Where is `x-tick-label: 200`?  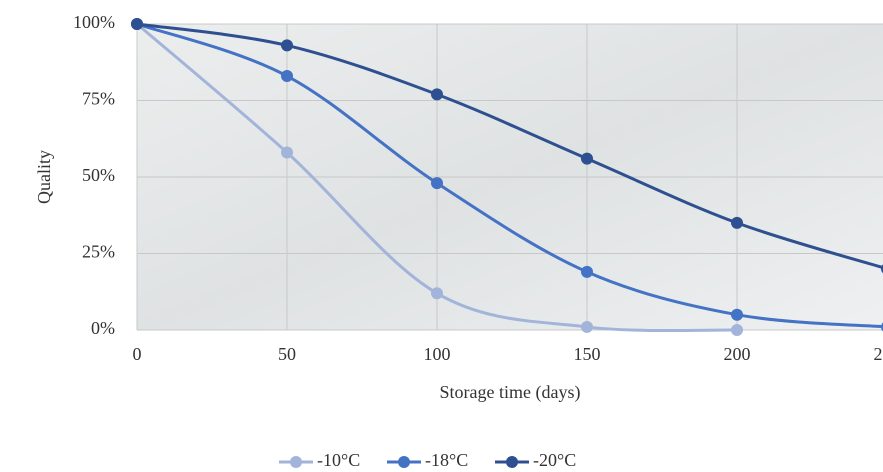
x-tick-label: 200 is located at coordinates (737, 354).